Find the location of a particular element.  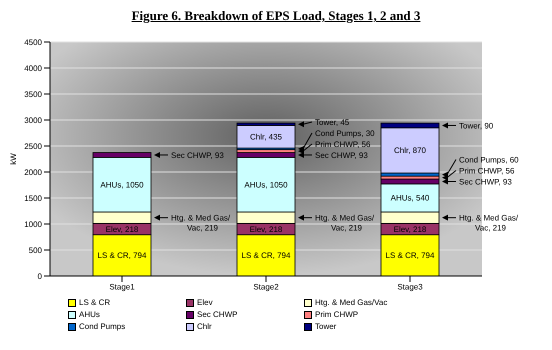

legend-label: Chlr is located at coordinates (204, 326).